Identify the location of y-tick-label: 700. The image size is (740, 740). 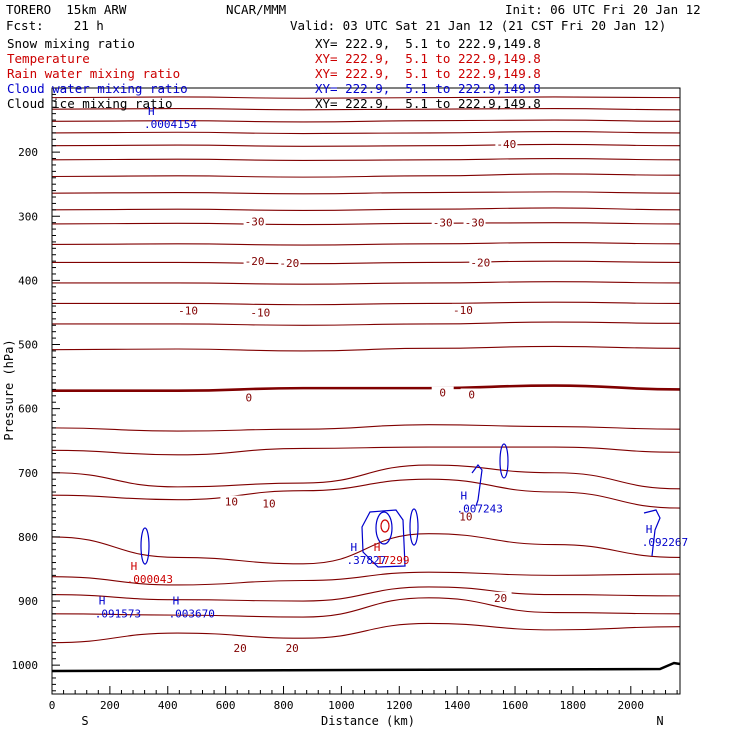
(28, 473).